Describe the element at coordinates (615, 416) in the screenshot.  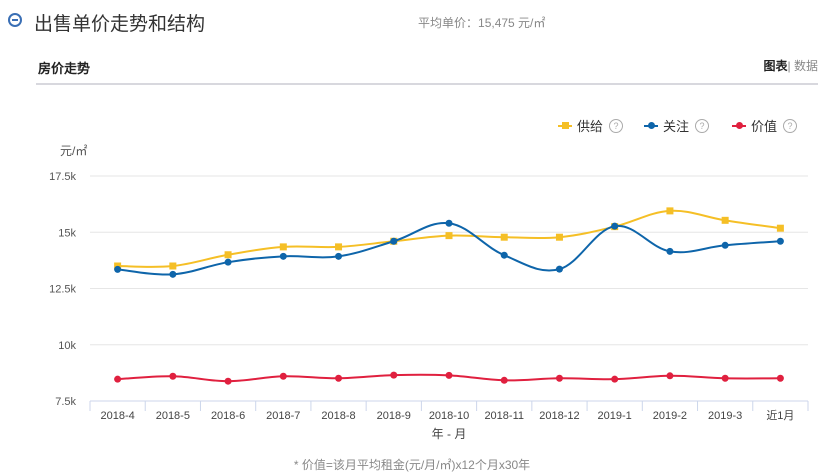
I see `x-tick-label: 2019-1` at that location.